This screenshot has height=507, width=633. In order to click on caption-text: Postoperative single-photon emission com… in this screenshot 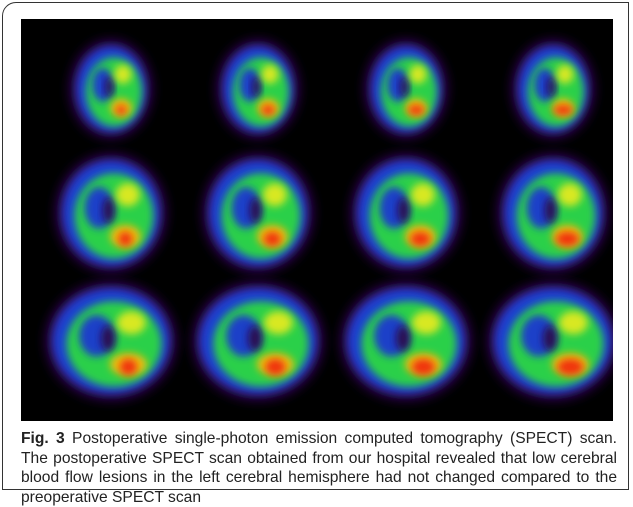, I will do `click(319, 468)`.